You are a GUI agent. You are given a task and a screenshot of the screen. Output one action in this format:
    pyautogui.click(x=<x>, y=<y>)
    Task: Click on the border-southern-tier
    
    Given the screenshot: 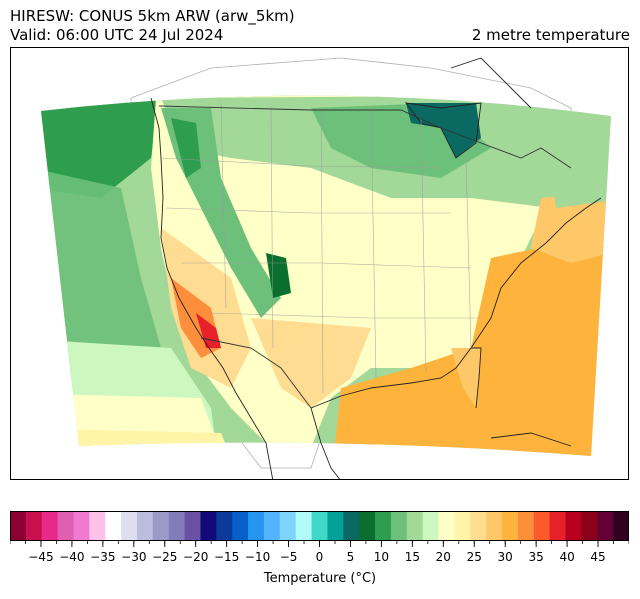 What is the action you would take?
    pyautogui.click(x=345, y=315)
    